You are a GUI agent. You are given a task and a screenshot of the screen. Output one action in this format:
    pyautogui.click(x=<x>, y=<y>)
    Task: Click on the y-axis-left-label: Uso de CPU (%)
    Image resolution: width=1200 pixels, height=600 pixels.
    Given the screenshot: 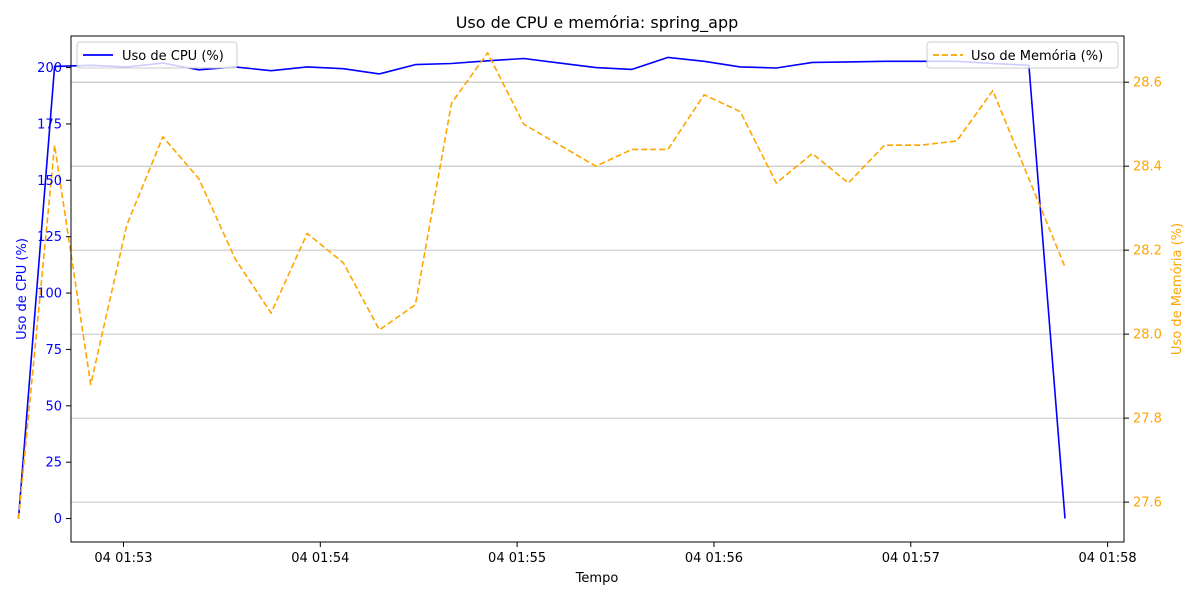 What is the action you would take?
    pyautogui.click(x=22, y=289)
    